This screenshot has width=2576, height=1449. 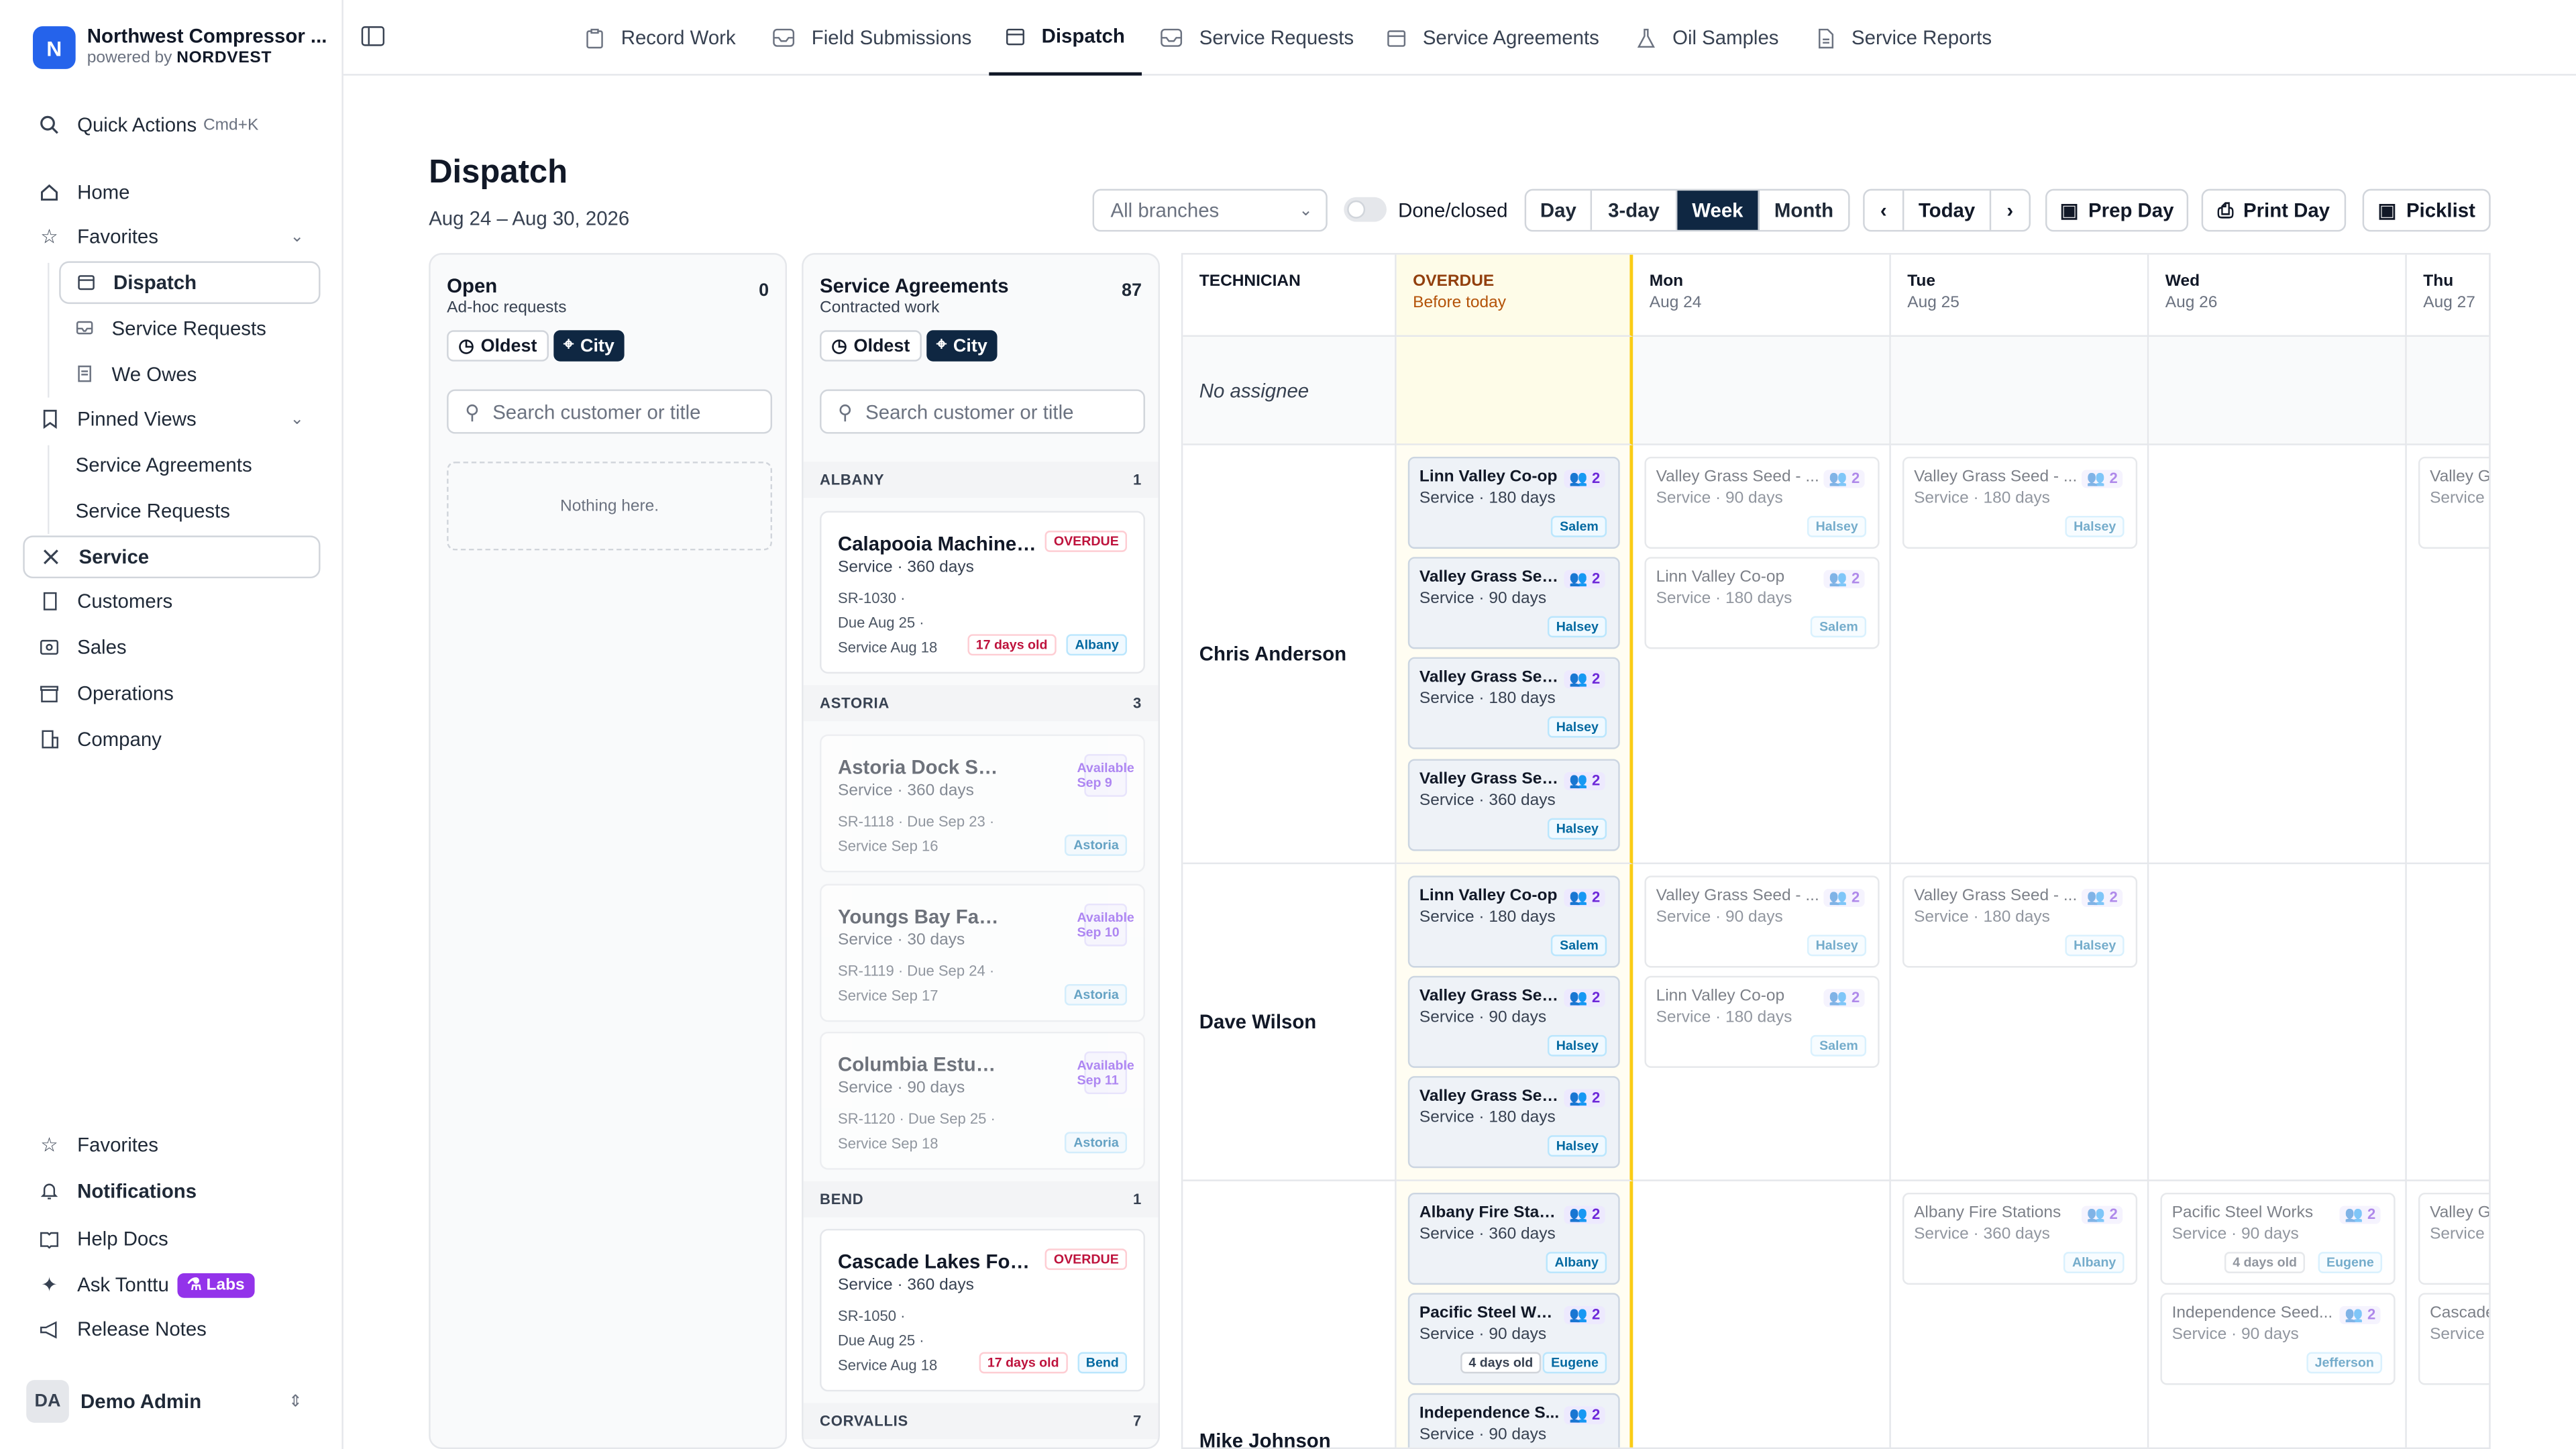 I want to click on nav-service: Service, so click(x=172, y=557).